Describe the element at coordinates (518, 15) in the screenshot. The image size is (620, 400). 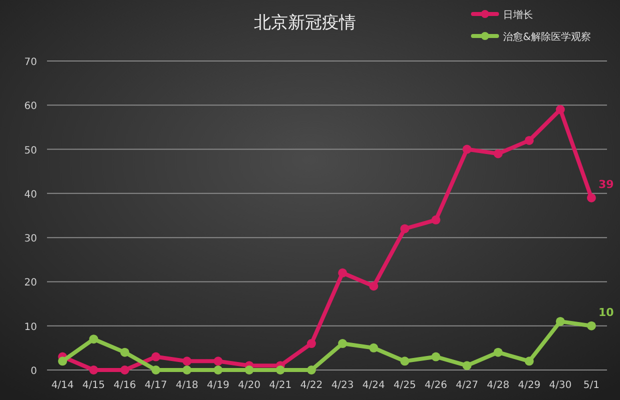
I see `legend-label: 日增长` at that location.